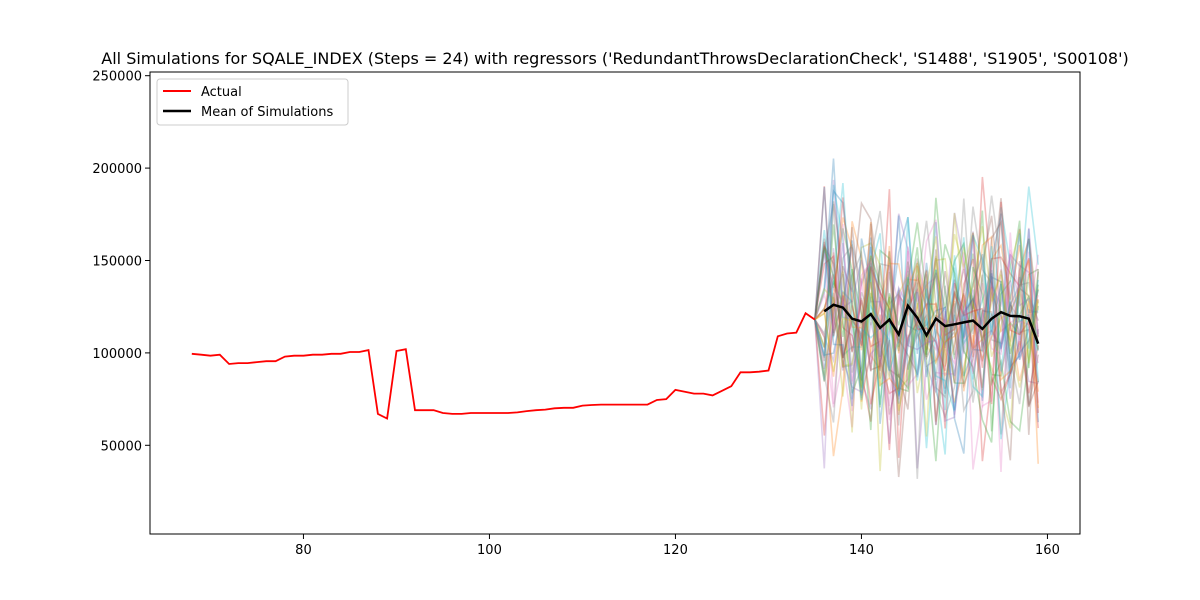 The width and height of the screenshot is (1200, 600). I want to click on x-tick-label: 120, so click(675, 550).